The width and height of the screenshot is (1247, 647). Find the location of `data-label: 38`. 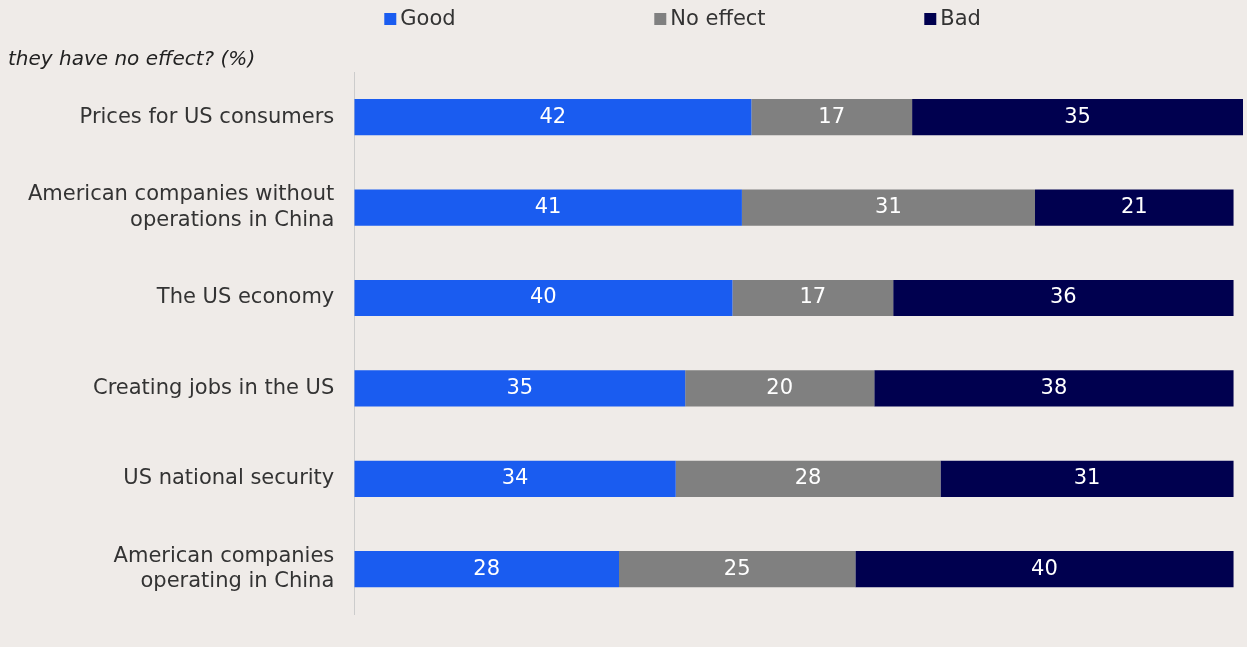

data-label: 38 is located at coordinates (1054, 386).